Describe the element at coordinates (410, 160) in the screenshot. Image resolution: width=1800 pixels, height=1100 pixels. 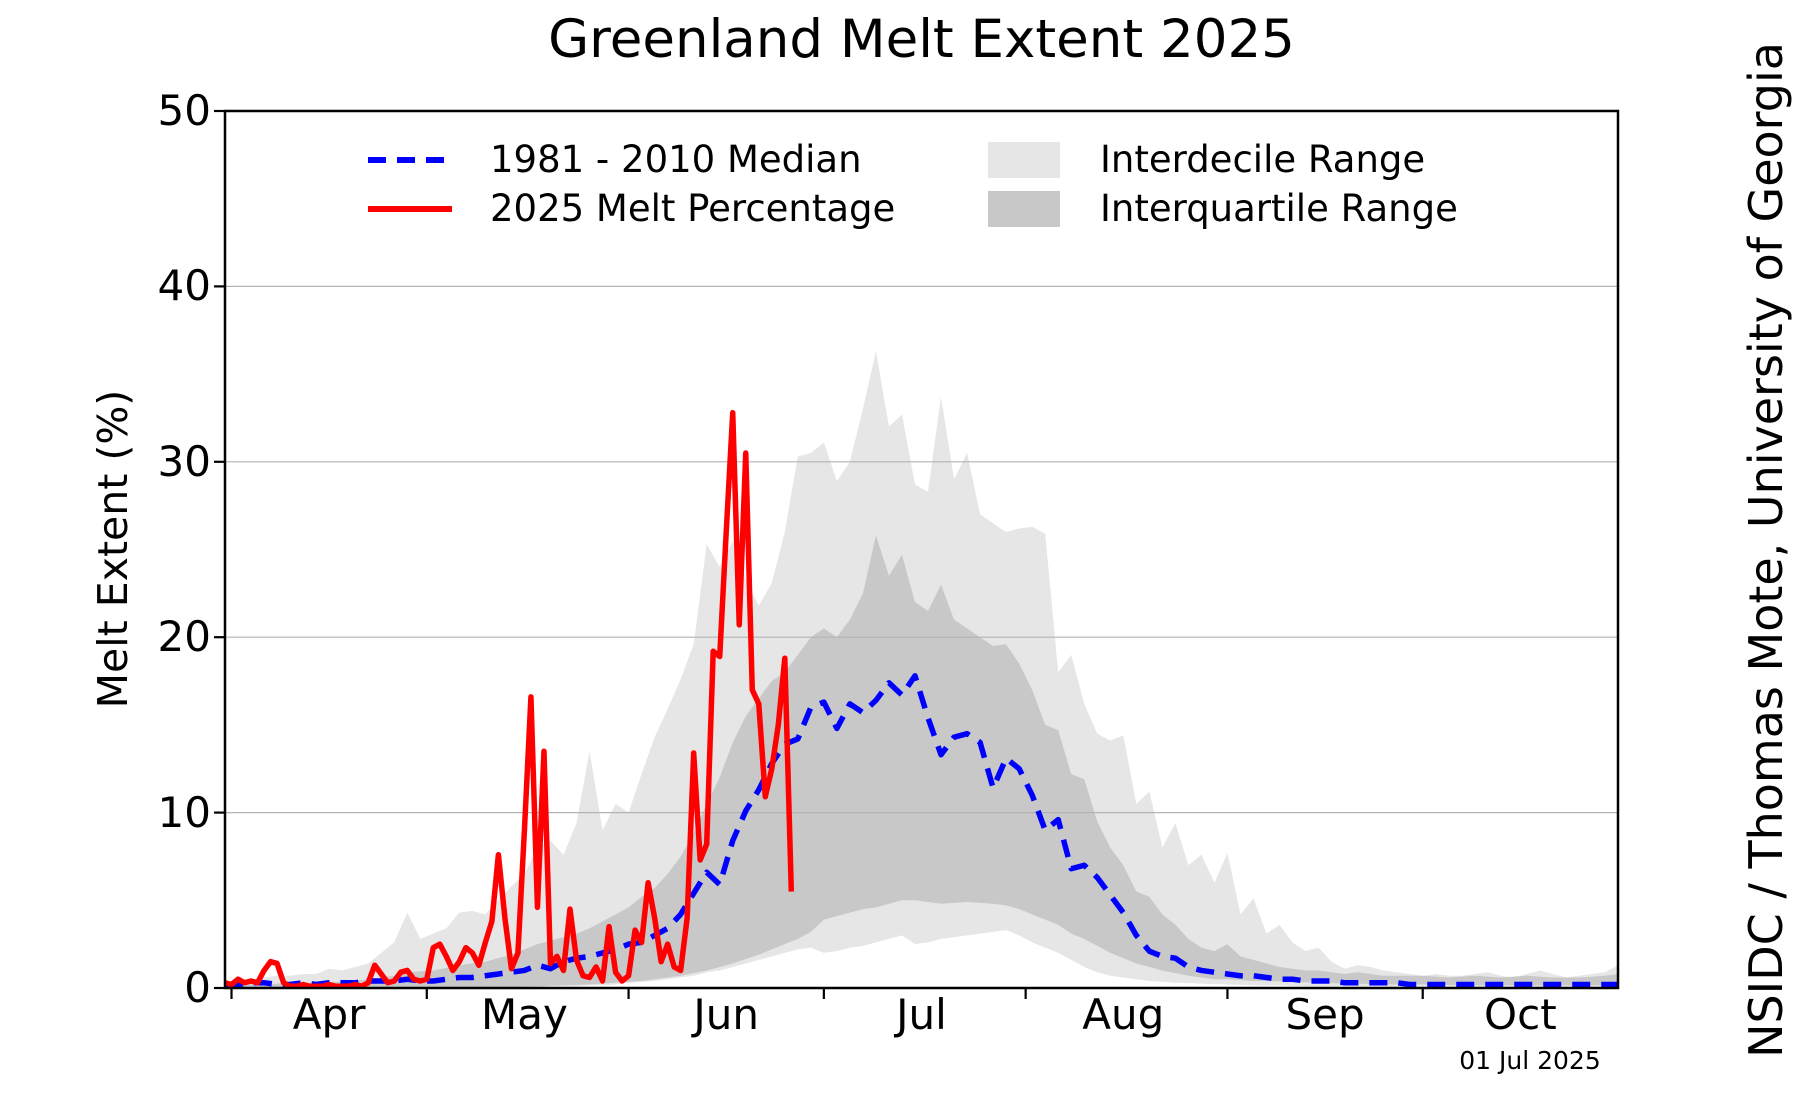
I see `median-line-sample` at that location.